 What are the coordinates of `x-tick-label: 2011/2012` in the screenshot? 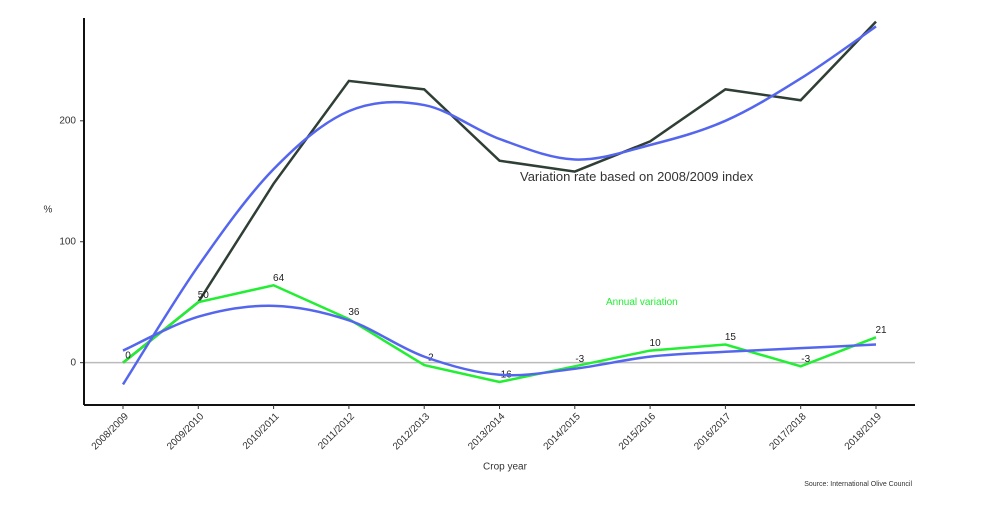 It's located at (336, 431).